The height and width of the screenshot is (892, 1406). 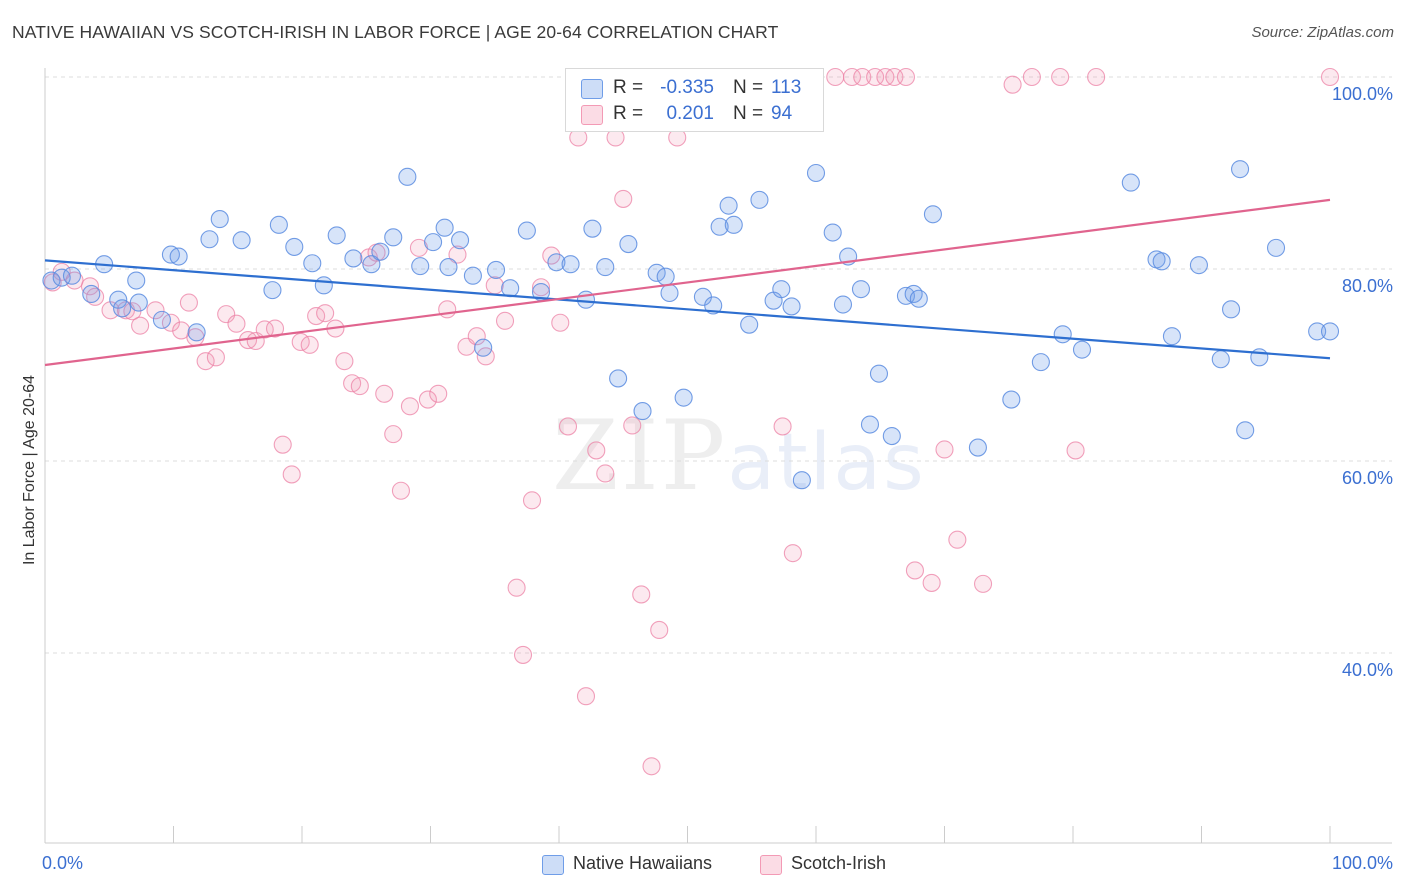 What do you see at coordinates (1367, 286) in the screenshot?
I see `y-tick-label: 80.0%` at bounding box center [1367, 286].